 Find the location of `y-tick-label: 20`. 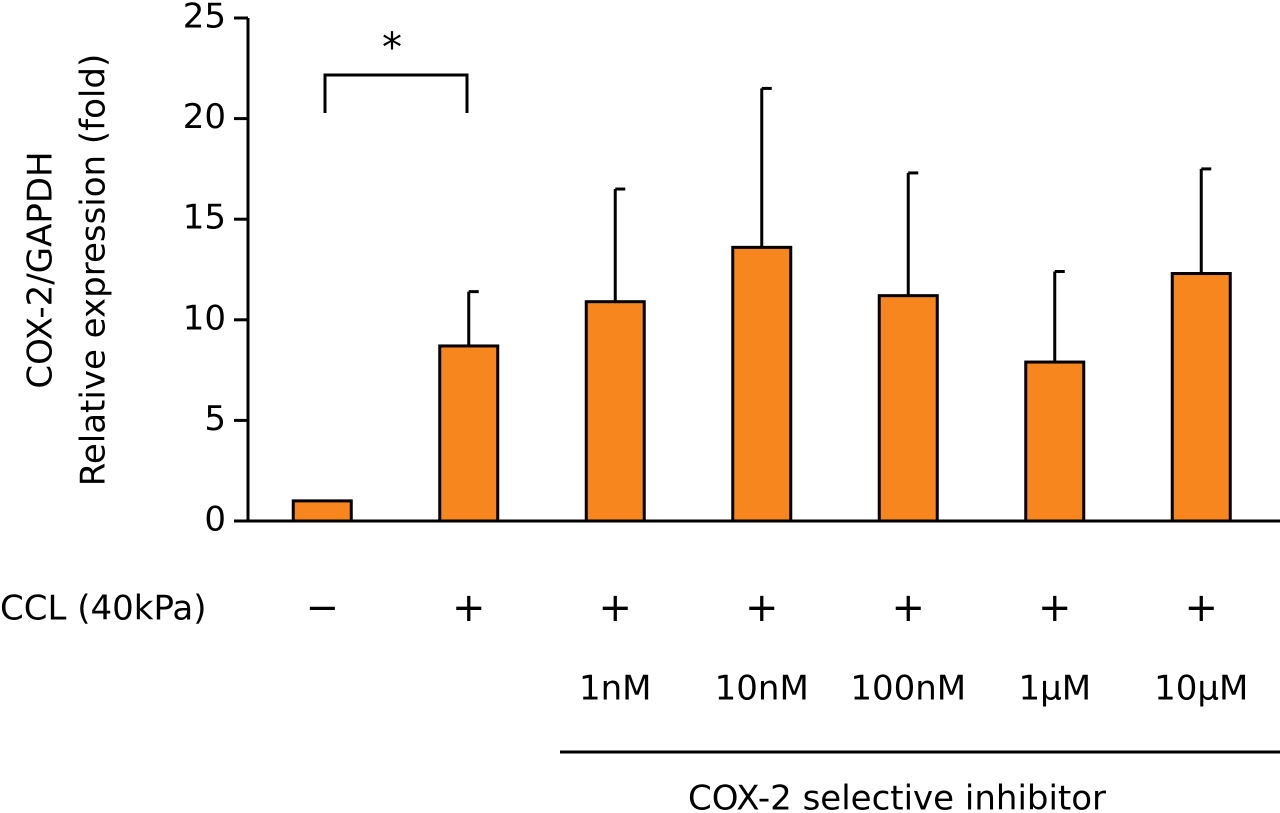

y-tick-label: 20 is located at coordinates (204, 117).